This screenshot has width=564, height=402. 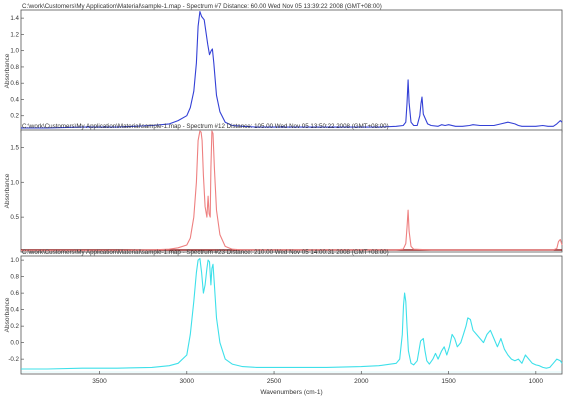 What do you see at coordinates (187, 381) in the screenshot?
I see `x-tick-label: 3000` at bounding box center [187, 381].